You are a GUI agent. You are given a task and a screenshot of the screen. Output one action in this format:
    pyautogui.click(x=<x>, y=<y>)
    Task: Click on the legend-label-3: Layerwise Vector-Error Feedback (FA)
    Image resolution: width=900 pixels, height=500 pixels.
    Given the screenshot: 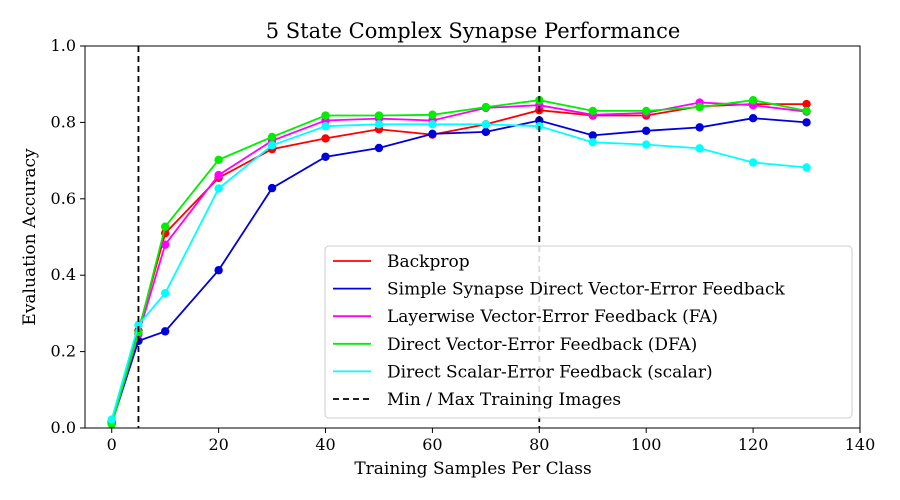 What is the action you would take?
    pyautogui.click(x=552, y=317)
    